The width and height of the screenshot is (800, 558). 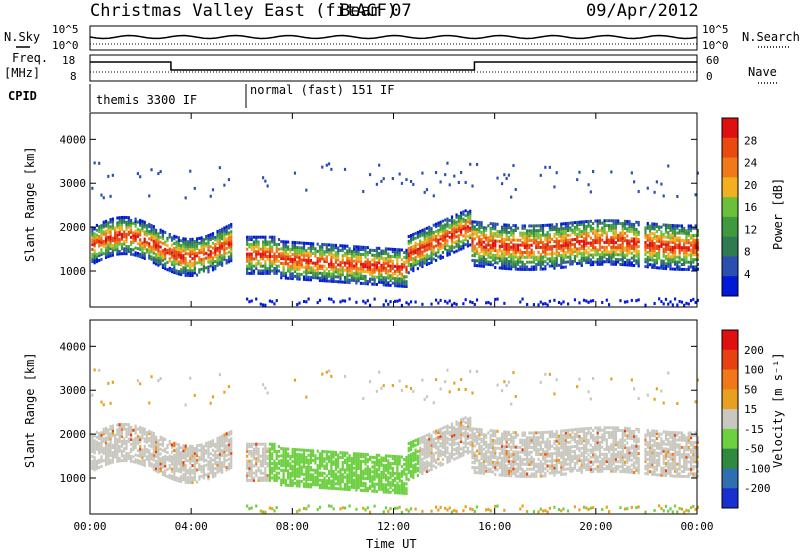 I want to click on freq-label-line1: Freq., so click(x=30, y=58).